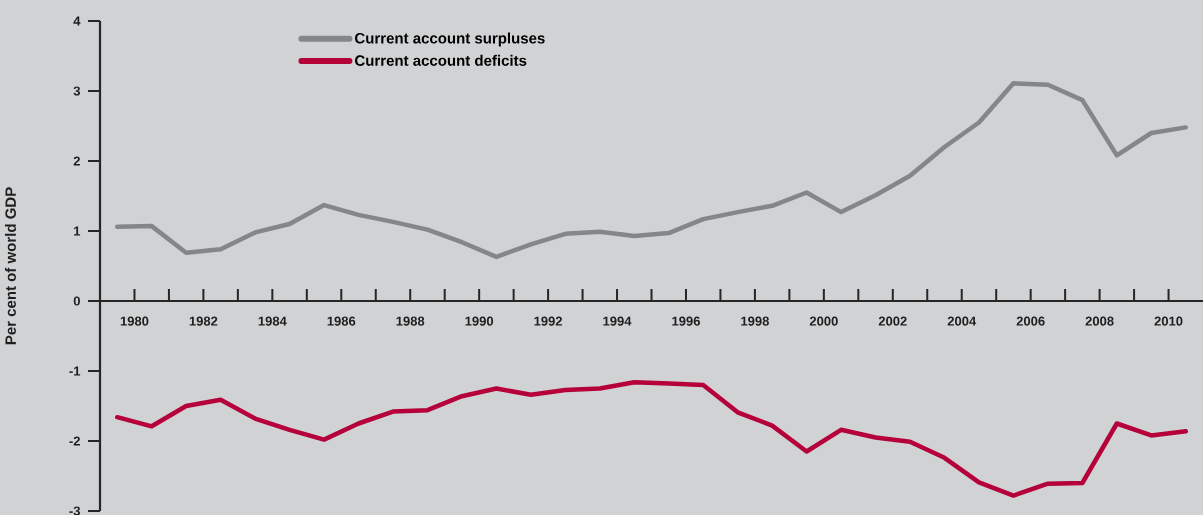  I want to click on y-tick-label: -2, so click(74, 441).